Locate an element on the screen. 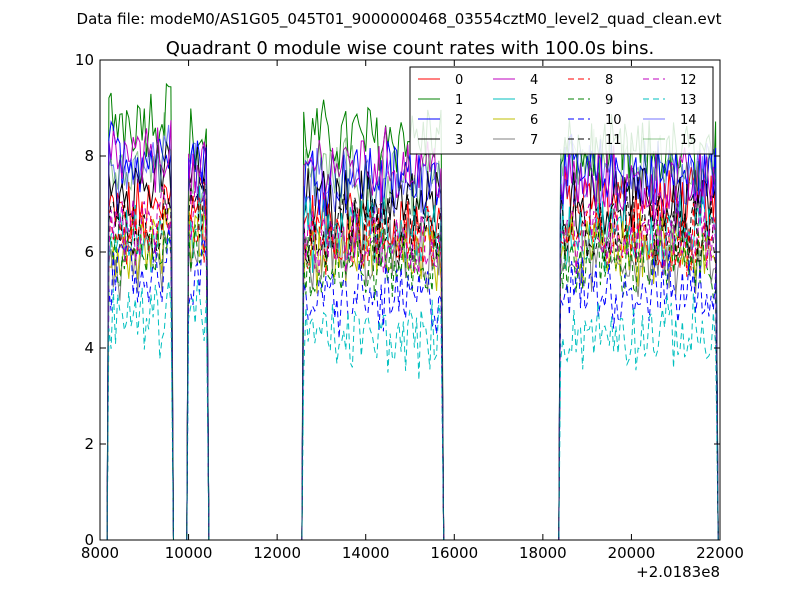 Image resolution: width=800 pixels, height=600 pixels. x-tick-label: 8000 is located at coordinates (100, 553).